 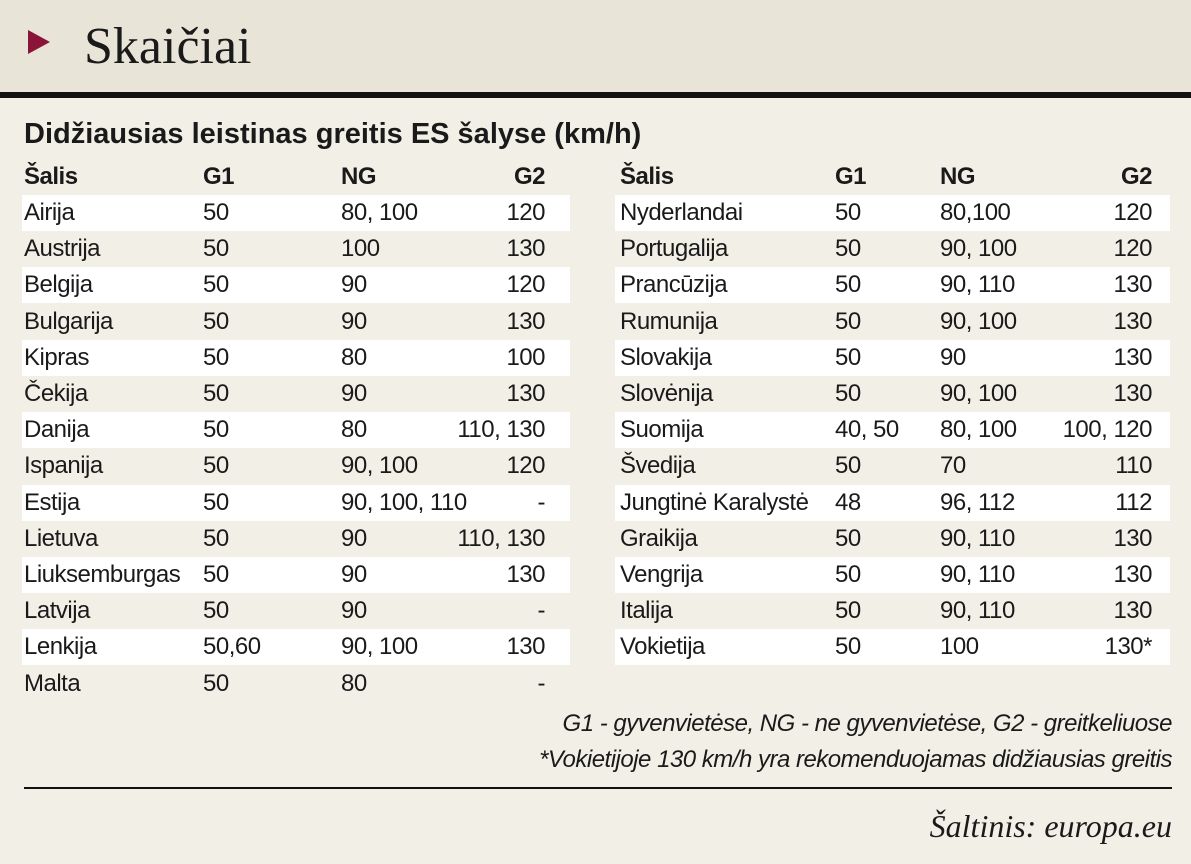 I want to click on cell: Čekija, so click(x=56, y=393).